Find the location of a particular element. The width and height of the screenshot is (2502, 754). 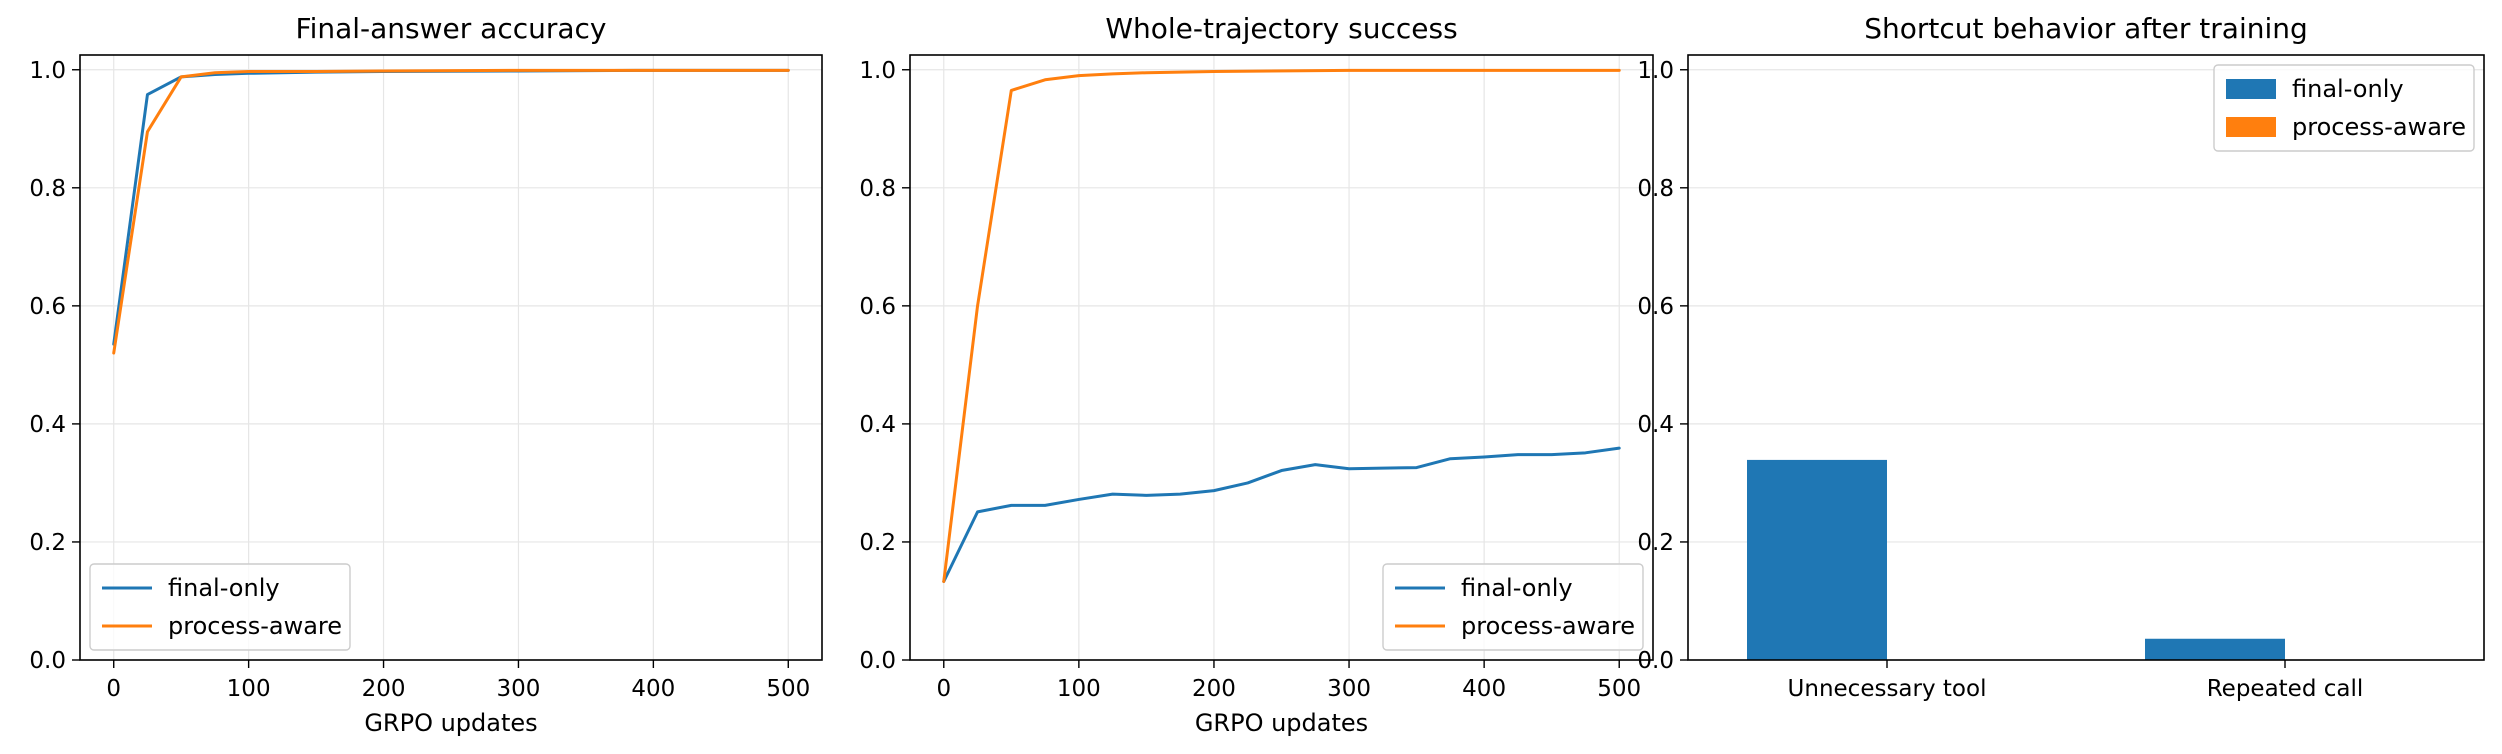

x-tick-label: Unnecessary tool is located at coordinates (1887, 689).